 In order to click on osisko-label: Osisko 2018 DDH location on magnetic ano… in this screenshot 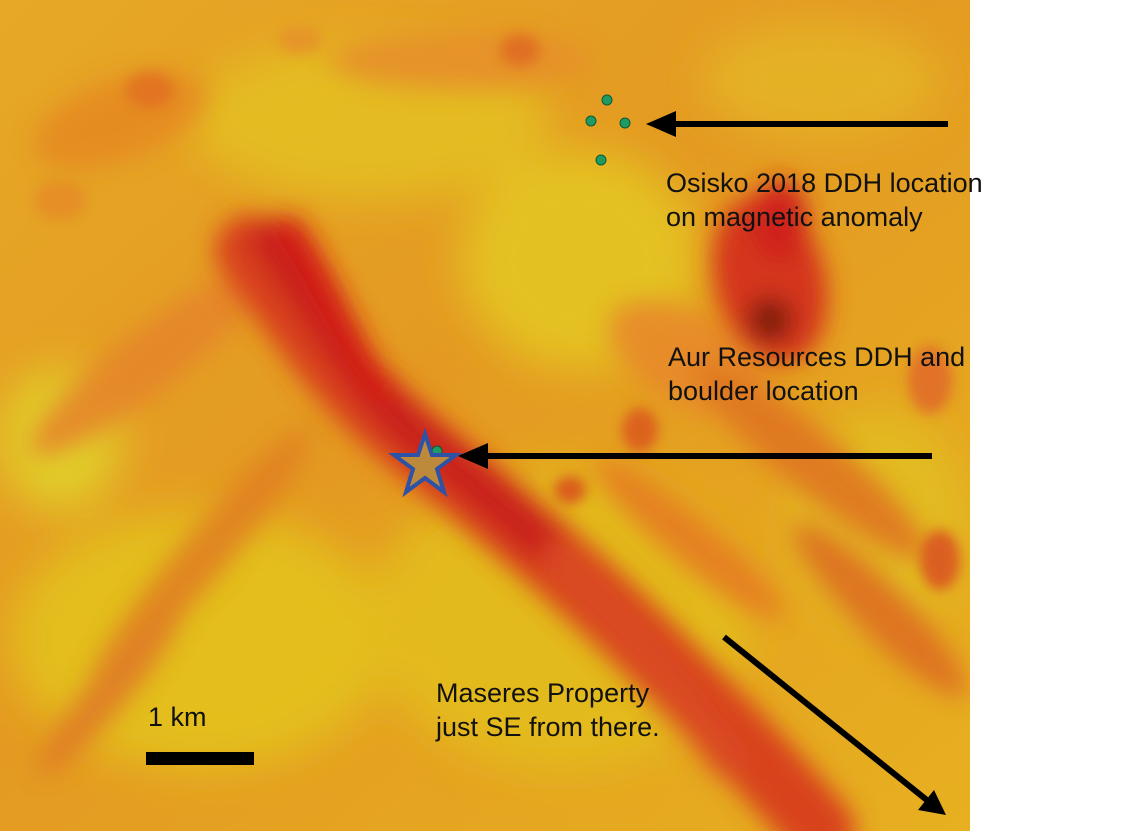, I will do `click(824, 200)`.